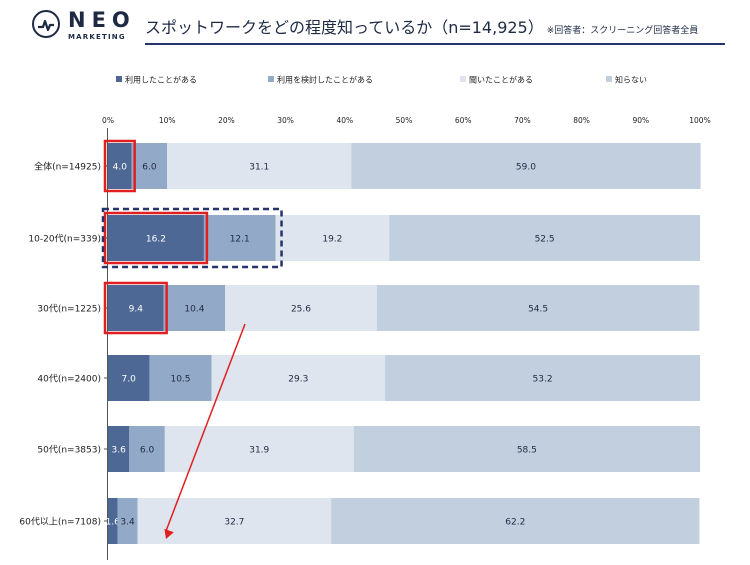 This screenshot has height=565, width=750. What do you see at coordinates (169, 533) in the screenshot?
I see `trend-arrow-head` at bounding box center [169, 533].